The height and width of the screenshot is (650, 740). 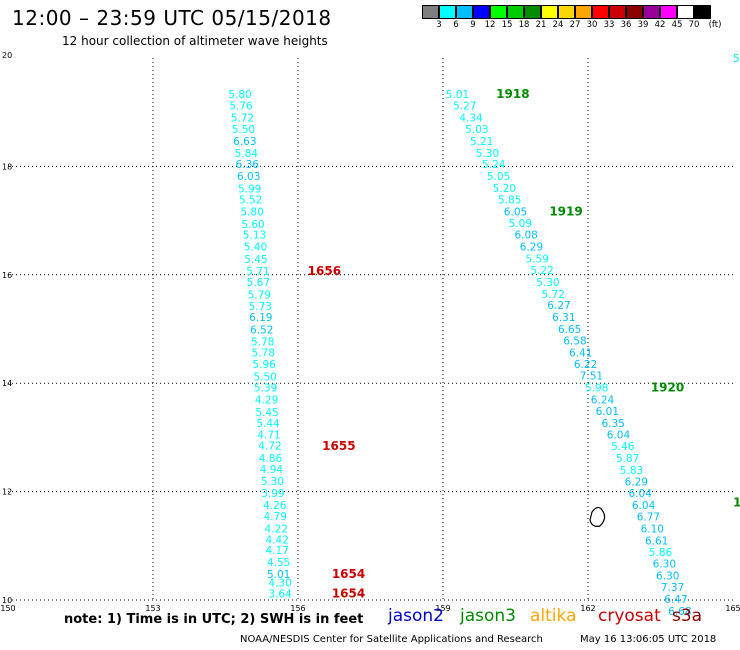 I want to click on y-tick-label: 10, so click(x=7, y=600).